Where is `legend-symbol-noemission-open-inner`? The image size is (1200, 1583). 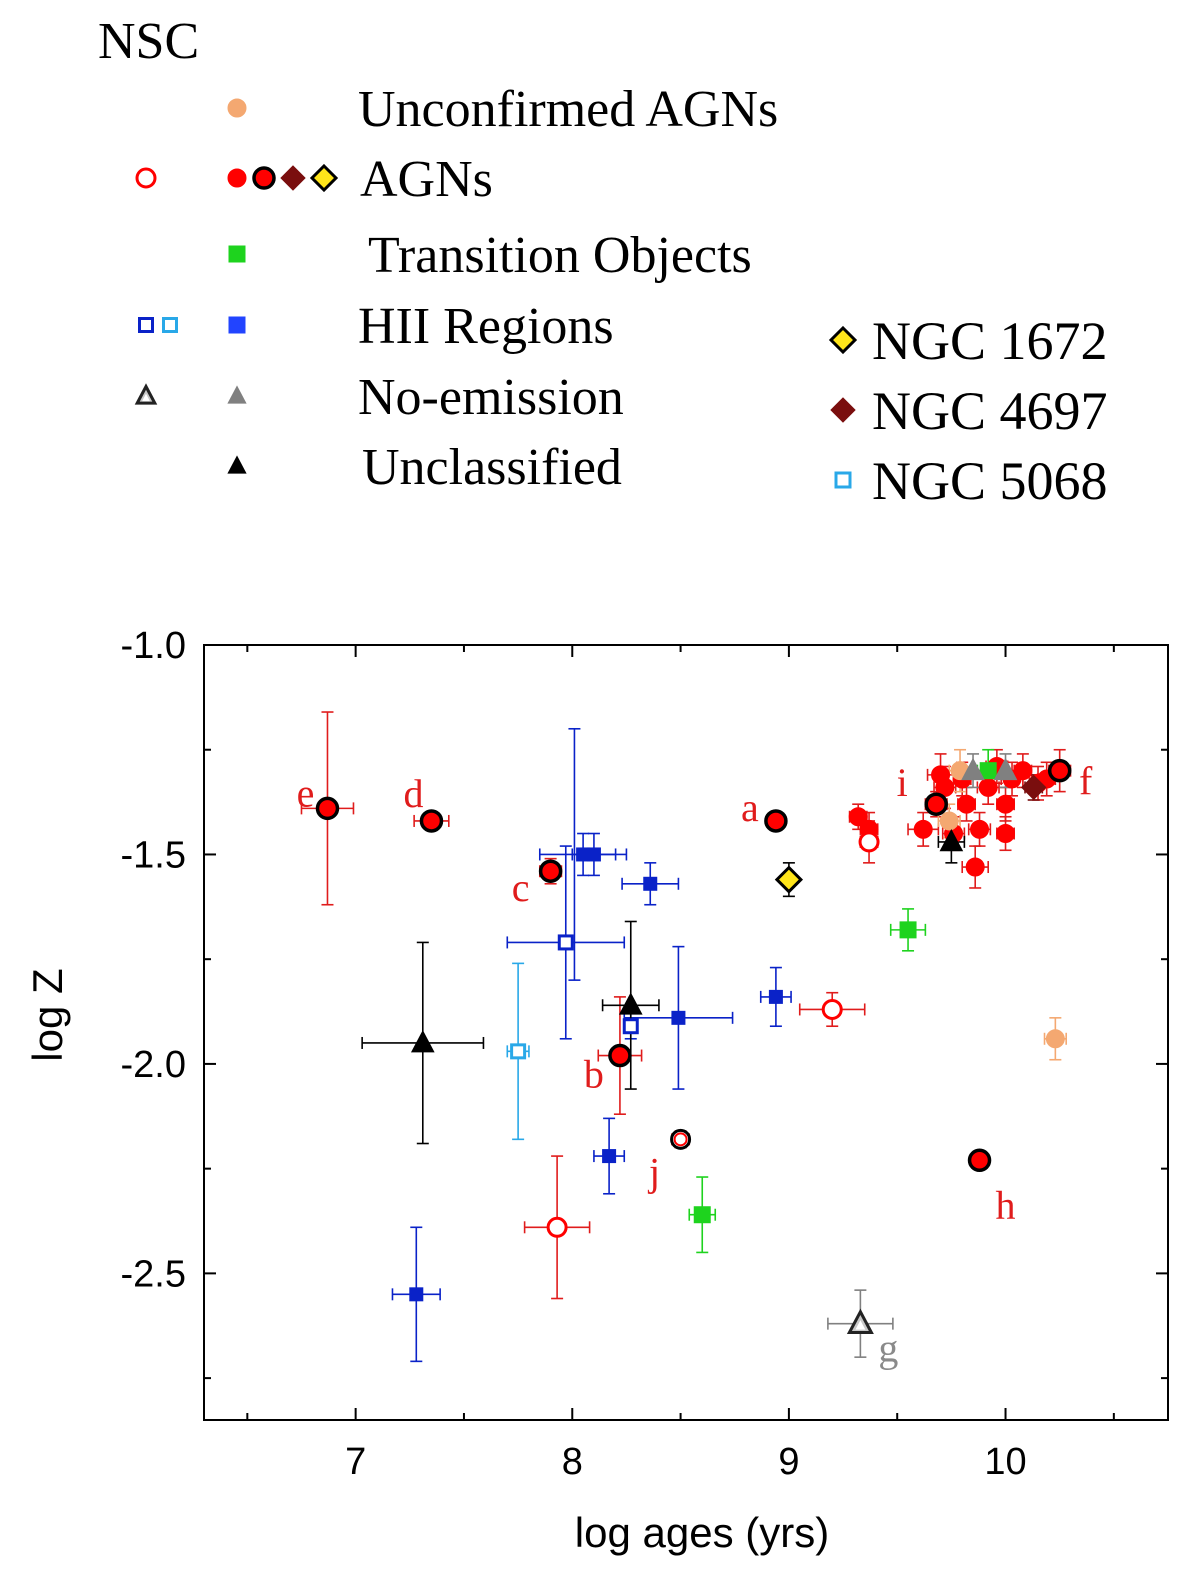 legend-symbol-noemission-open-inner is located at coordinates (146, 397).